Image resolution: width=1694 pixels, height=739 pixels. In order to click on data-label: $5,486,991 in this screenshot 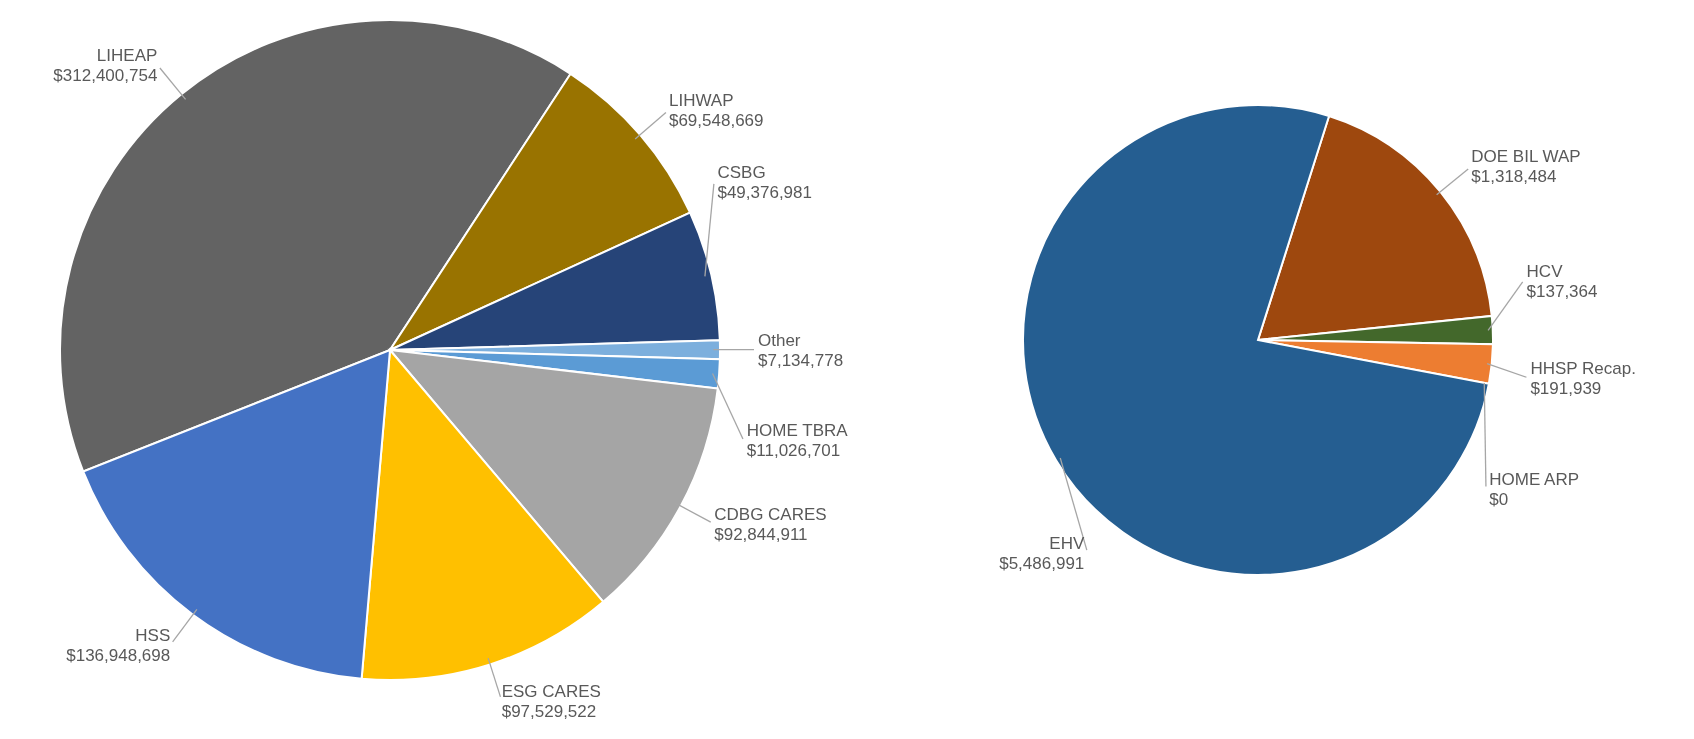, I will do `click(1042, 564)`.